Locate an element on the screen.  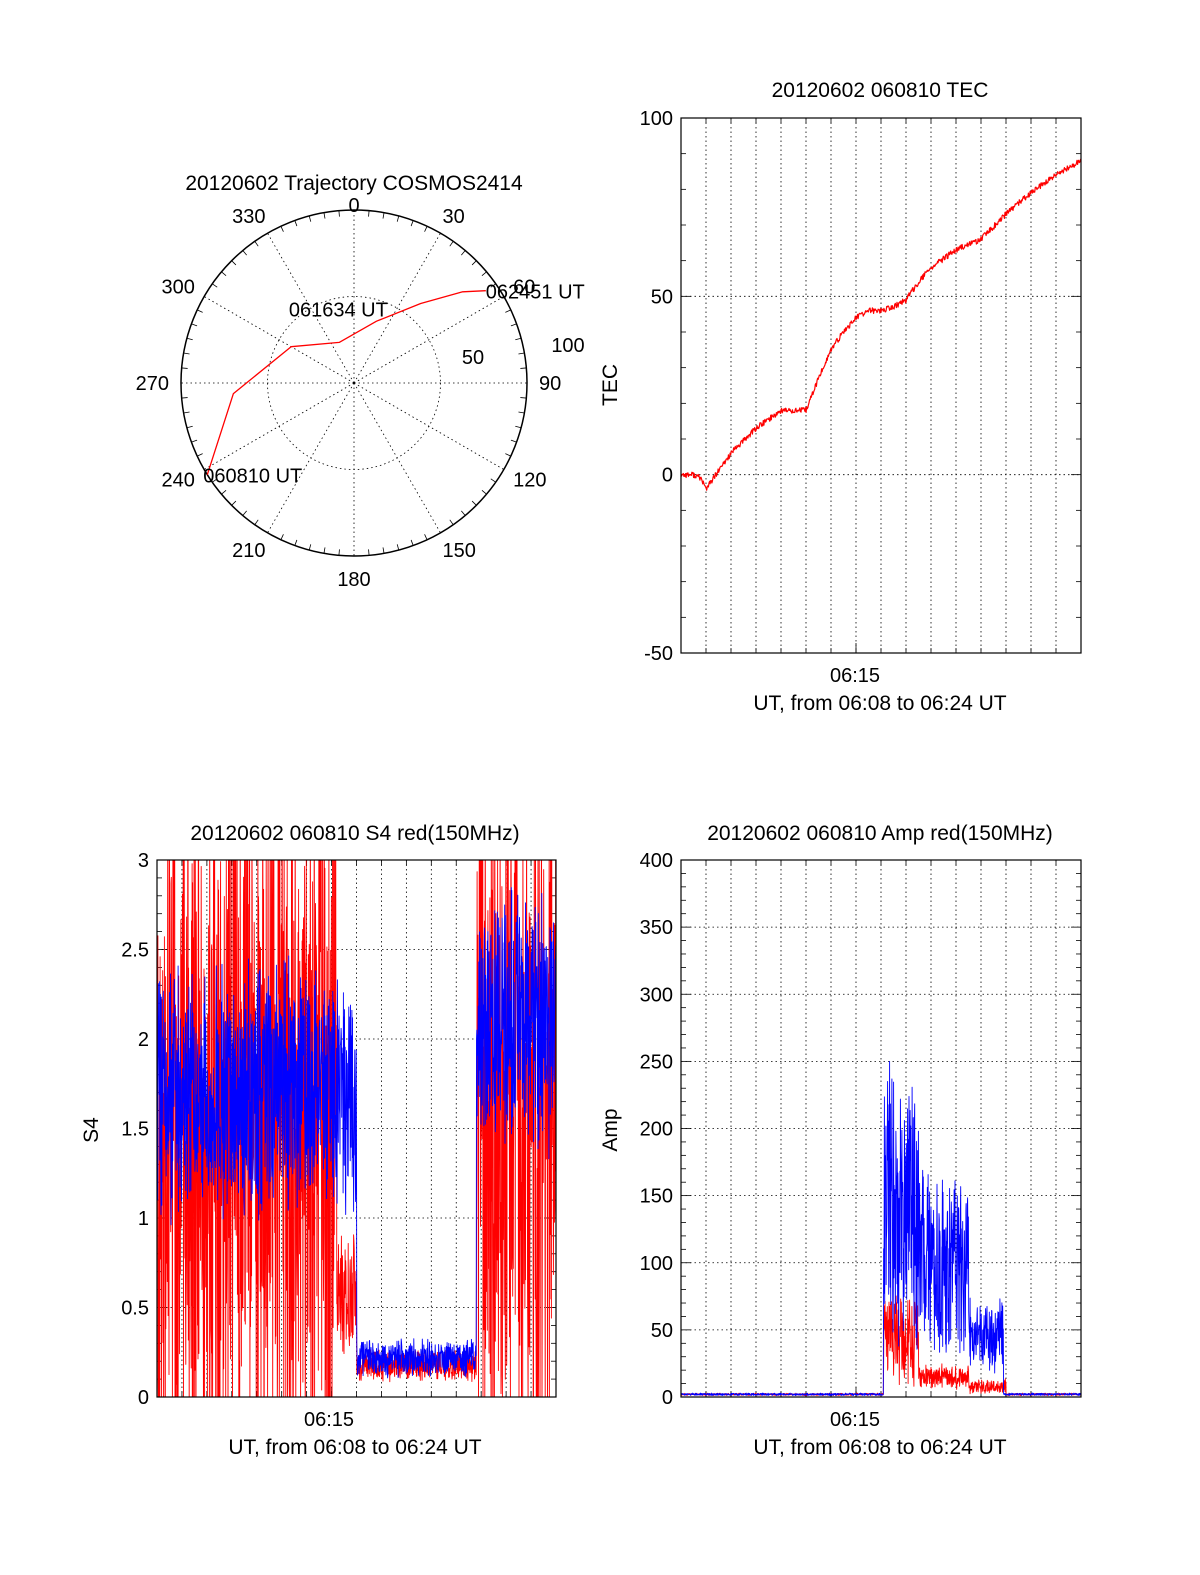
y-tick-label: 0 is located at coordinates (667, 1398).